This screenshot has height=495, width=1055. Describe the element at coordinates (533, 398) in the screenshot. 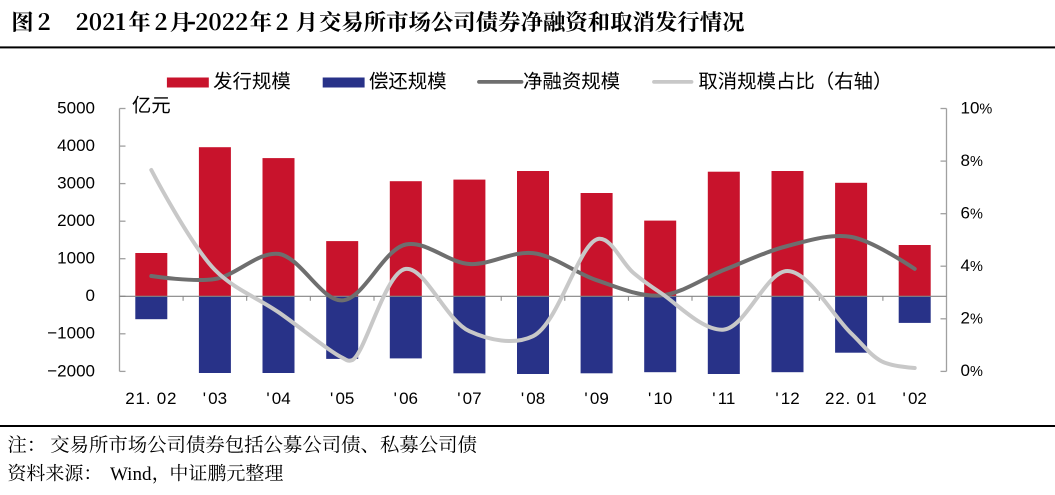

I see `svg-text:'08: ' 08` at that location.